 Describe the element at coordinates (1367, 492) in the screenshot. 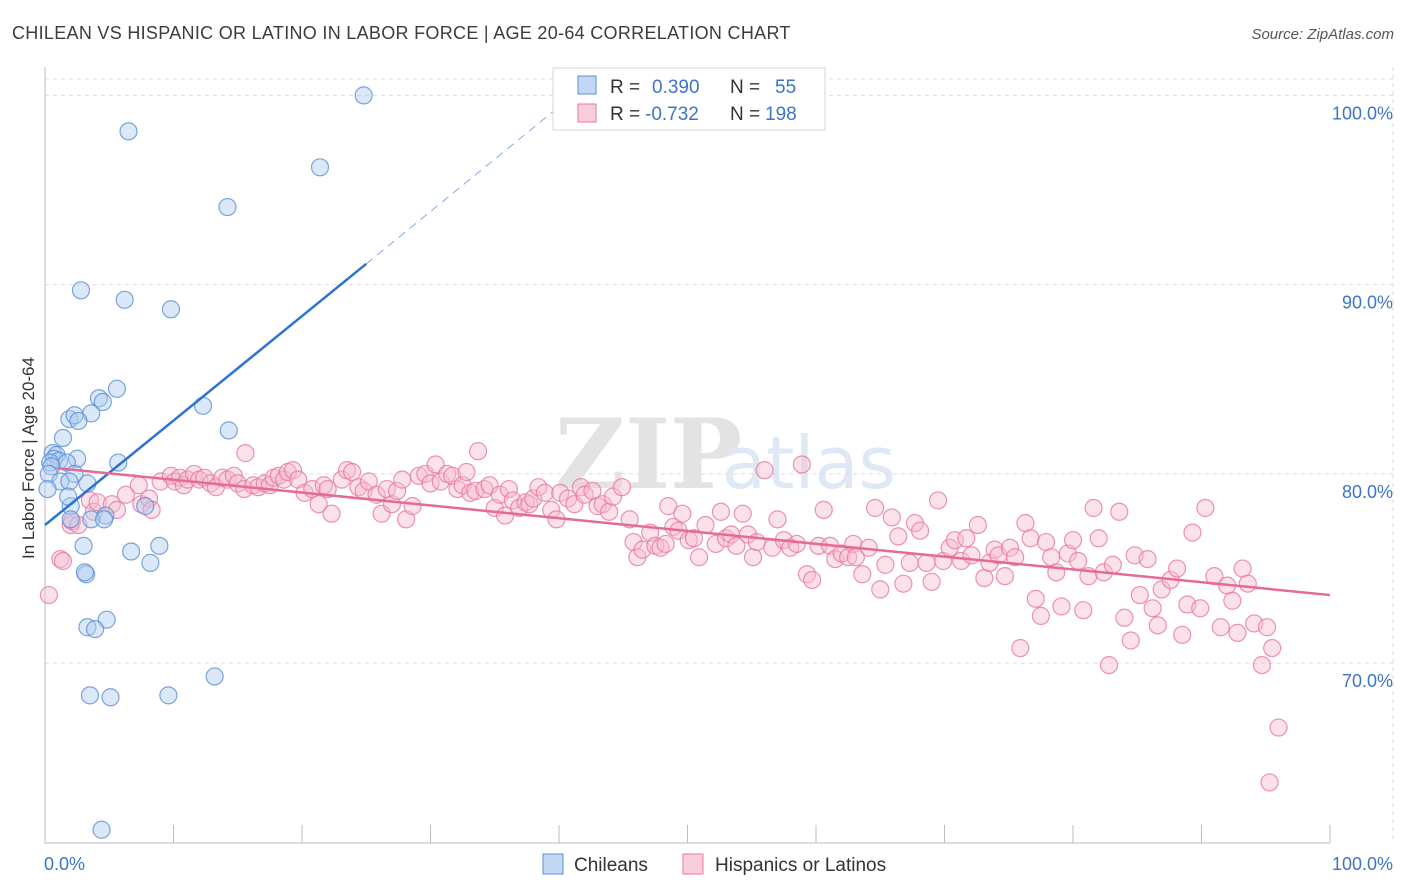

I see `y-tick-label-1: 80.0%` at that location.